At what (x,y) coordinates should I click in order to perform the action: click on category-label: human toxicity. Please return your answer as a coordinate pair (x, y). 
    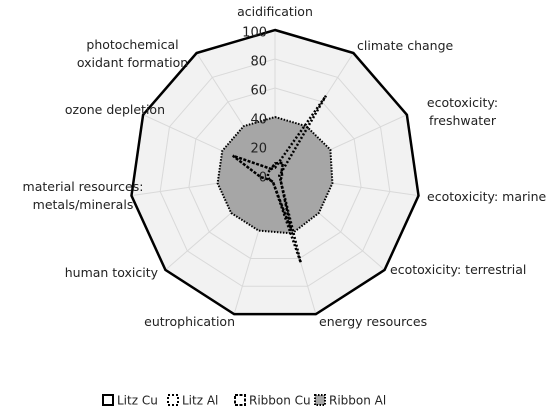
    Looking at the image, I should click on (111, 272).